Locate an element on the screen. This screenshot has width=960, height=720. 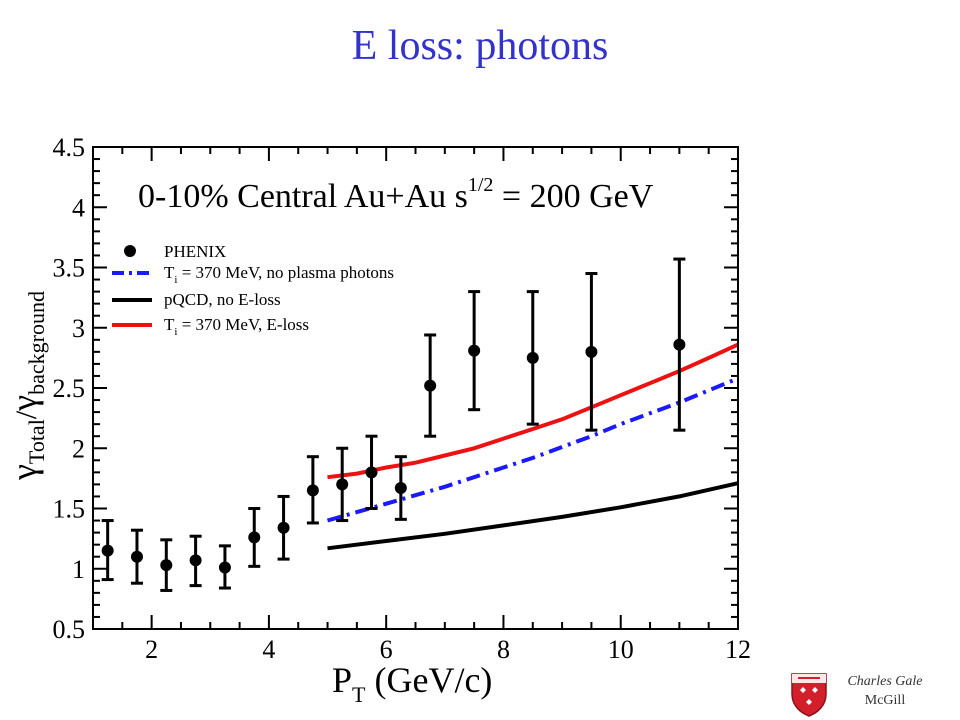
x-axis-sub: T is located at coordinates (359, 694).